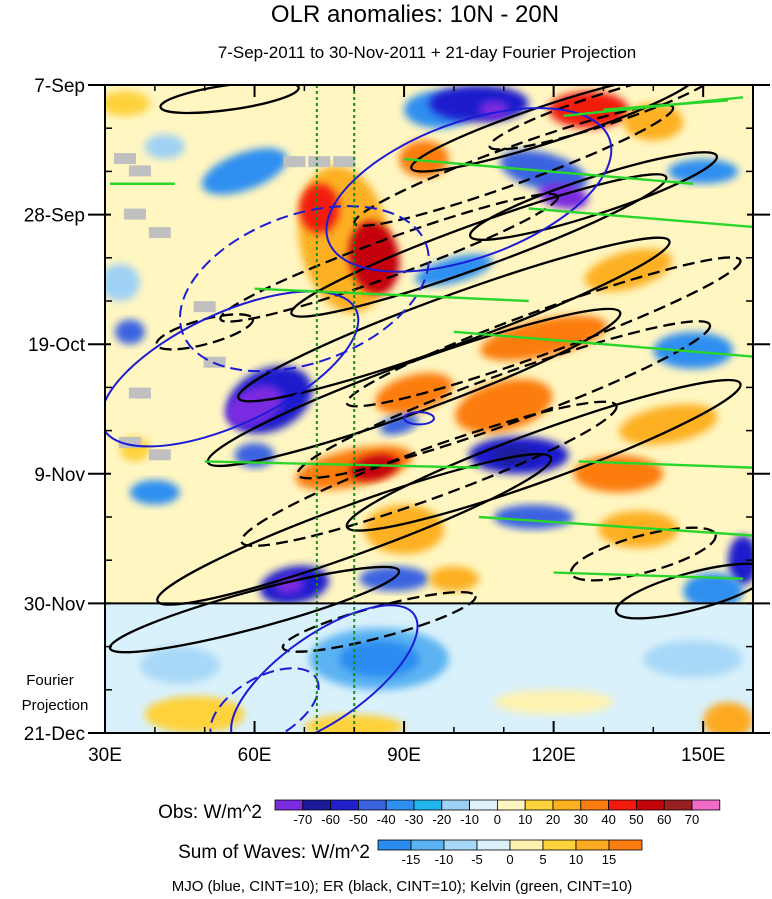  Describe the element at coordinates (210, 812) in the screenshot. I see `obs-colorbar-label: Obs: W/m^2` at that location.